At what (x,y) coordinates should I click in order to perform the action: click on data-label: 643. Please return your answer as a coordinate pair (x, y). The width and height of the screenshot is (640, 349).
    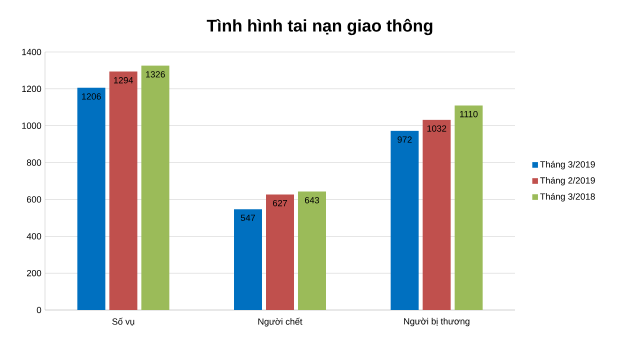
    Looking at the image, I should click on (312, 200).